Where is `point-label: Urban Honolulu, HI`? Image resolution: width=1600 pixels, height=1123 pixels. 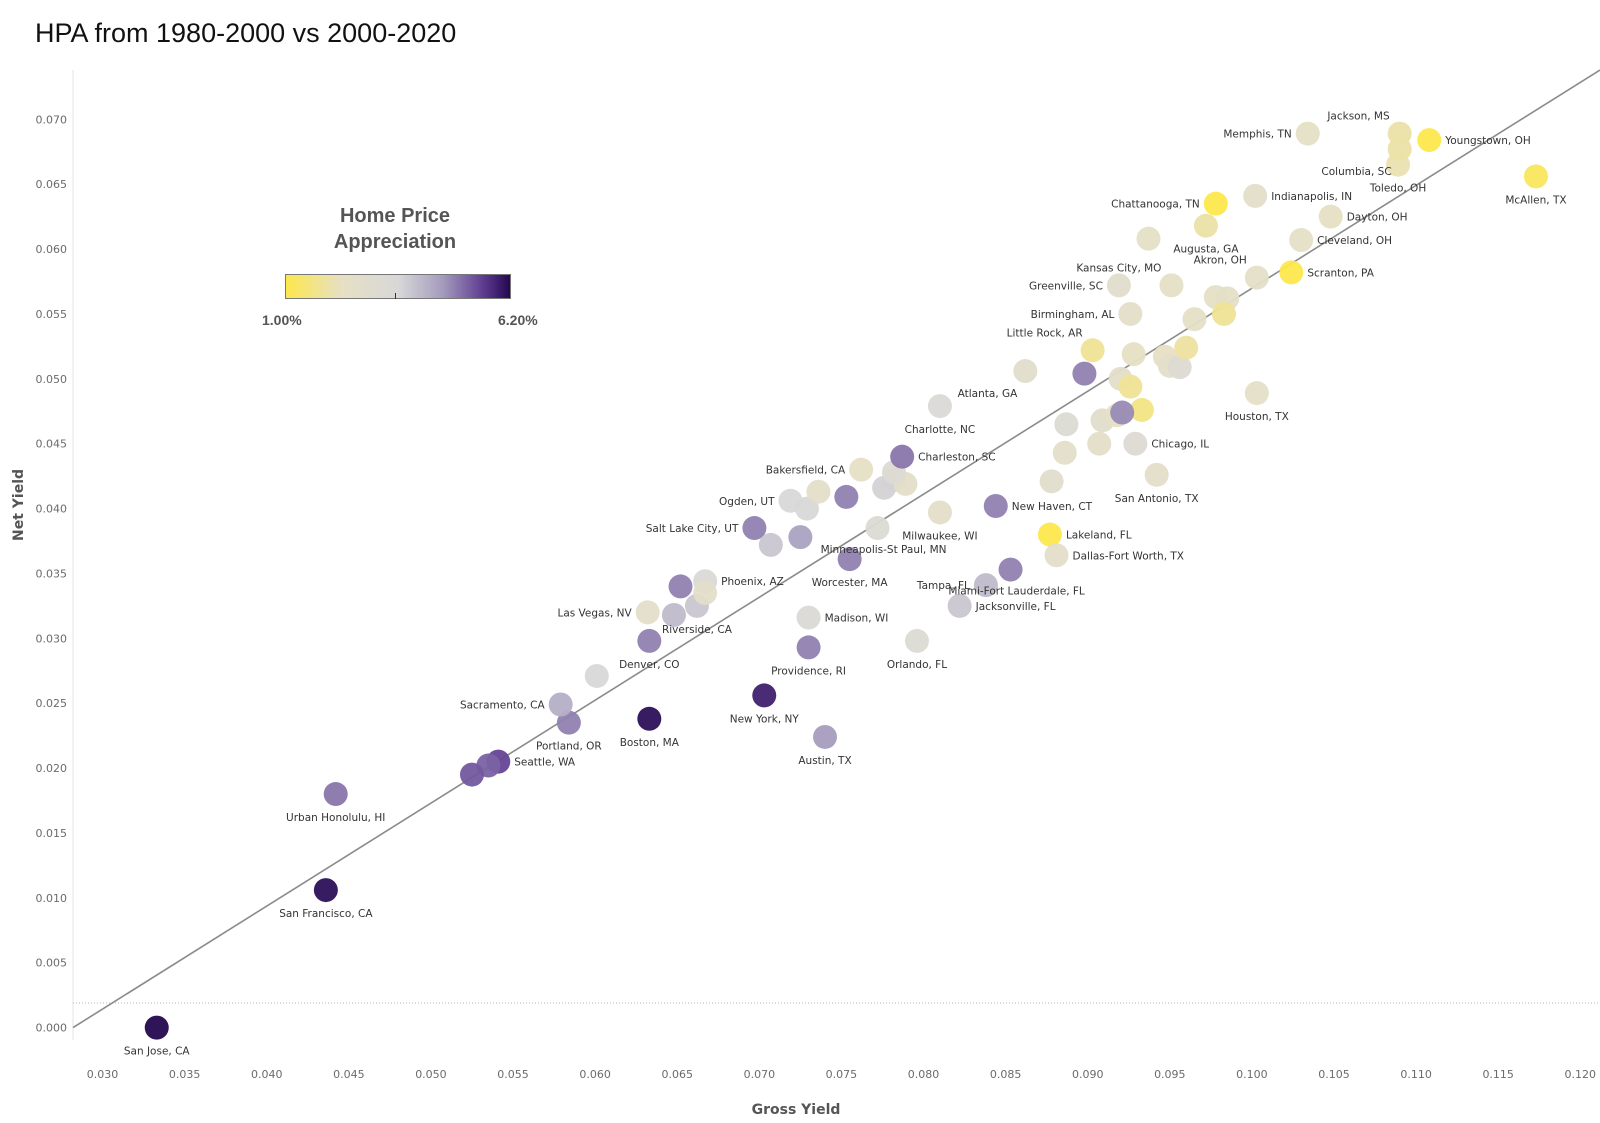
point-label: Urban Honolulu, HI is located at coordinates (335, 818).